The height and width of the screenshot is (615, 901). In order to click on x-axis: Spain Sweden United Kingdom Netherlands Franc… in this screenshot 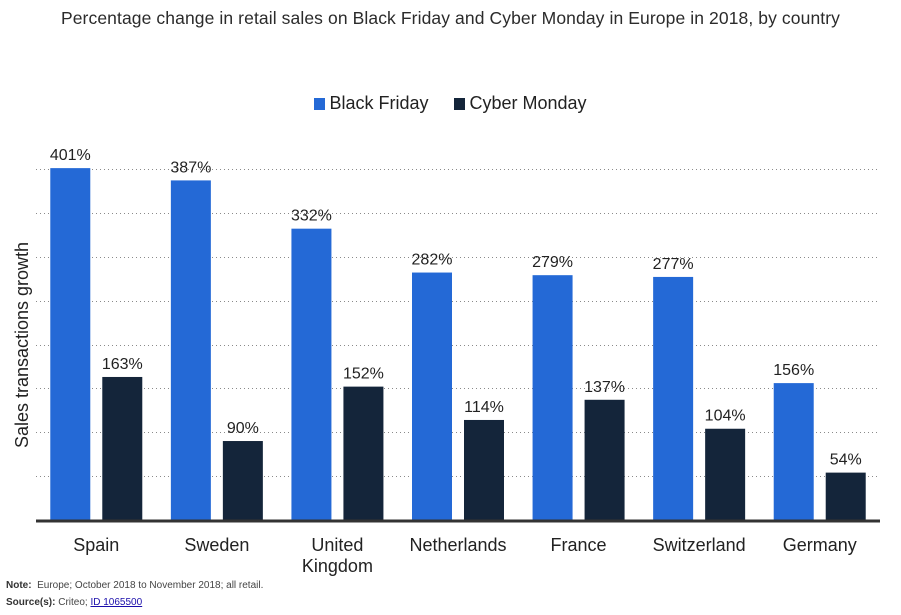, I will do `click(458, 547)`.